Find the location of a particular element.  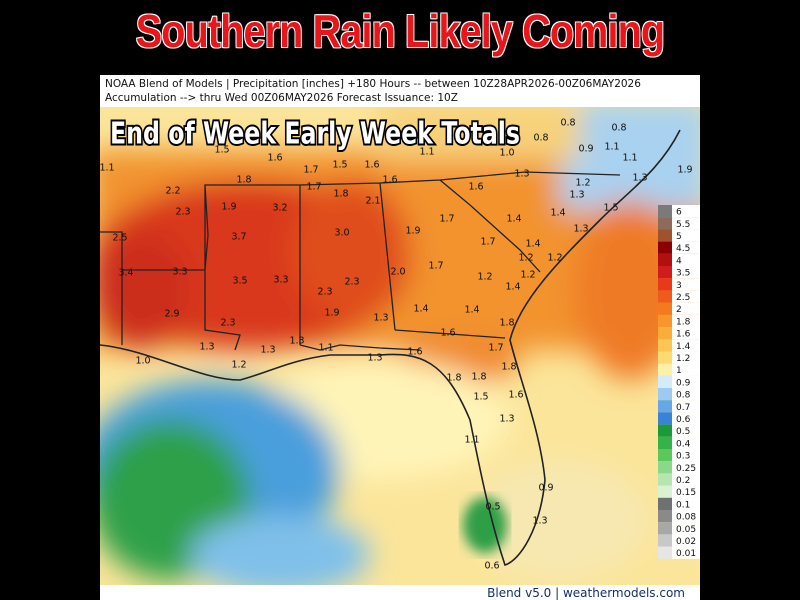

legend-label: 1.8 is located at coordinates (683, 322).